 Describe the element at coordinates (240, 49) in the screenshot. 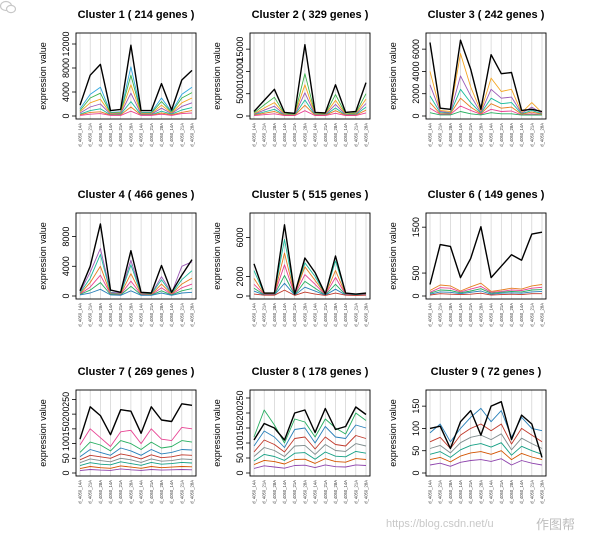

I see `y-tick-label: 15000` at that location.